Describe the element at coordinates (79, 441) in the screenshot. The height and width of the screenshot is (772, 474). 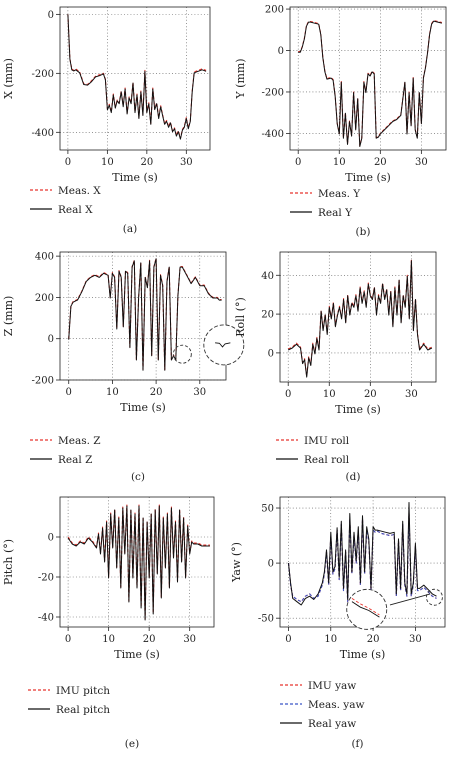
I see `legend-label: Meas. Z` at that location.